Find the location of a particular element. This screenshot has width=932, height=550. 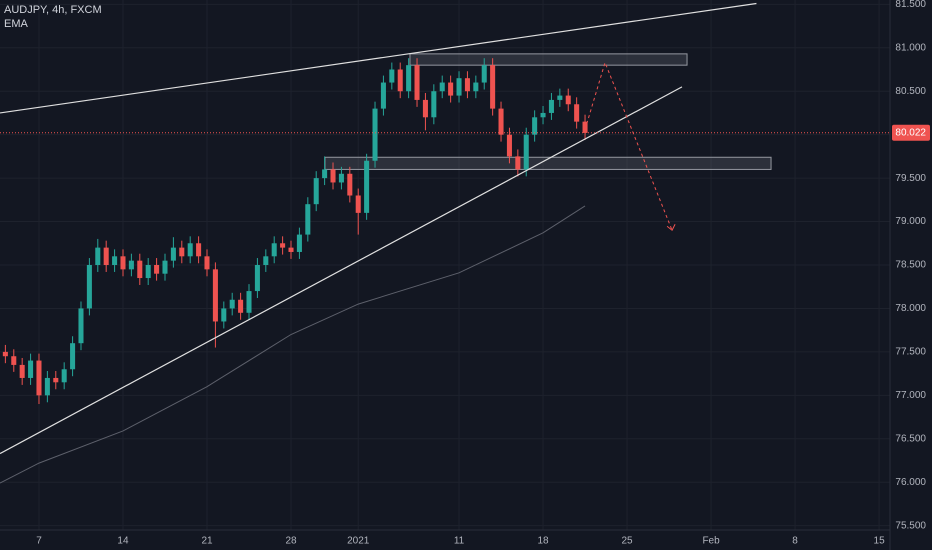

y-tick-label: 78.000 is located at coordinates (910, 308).